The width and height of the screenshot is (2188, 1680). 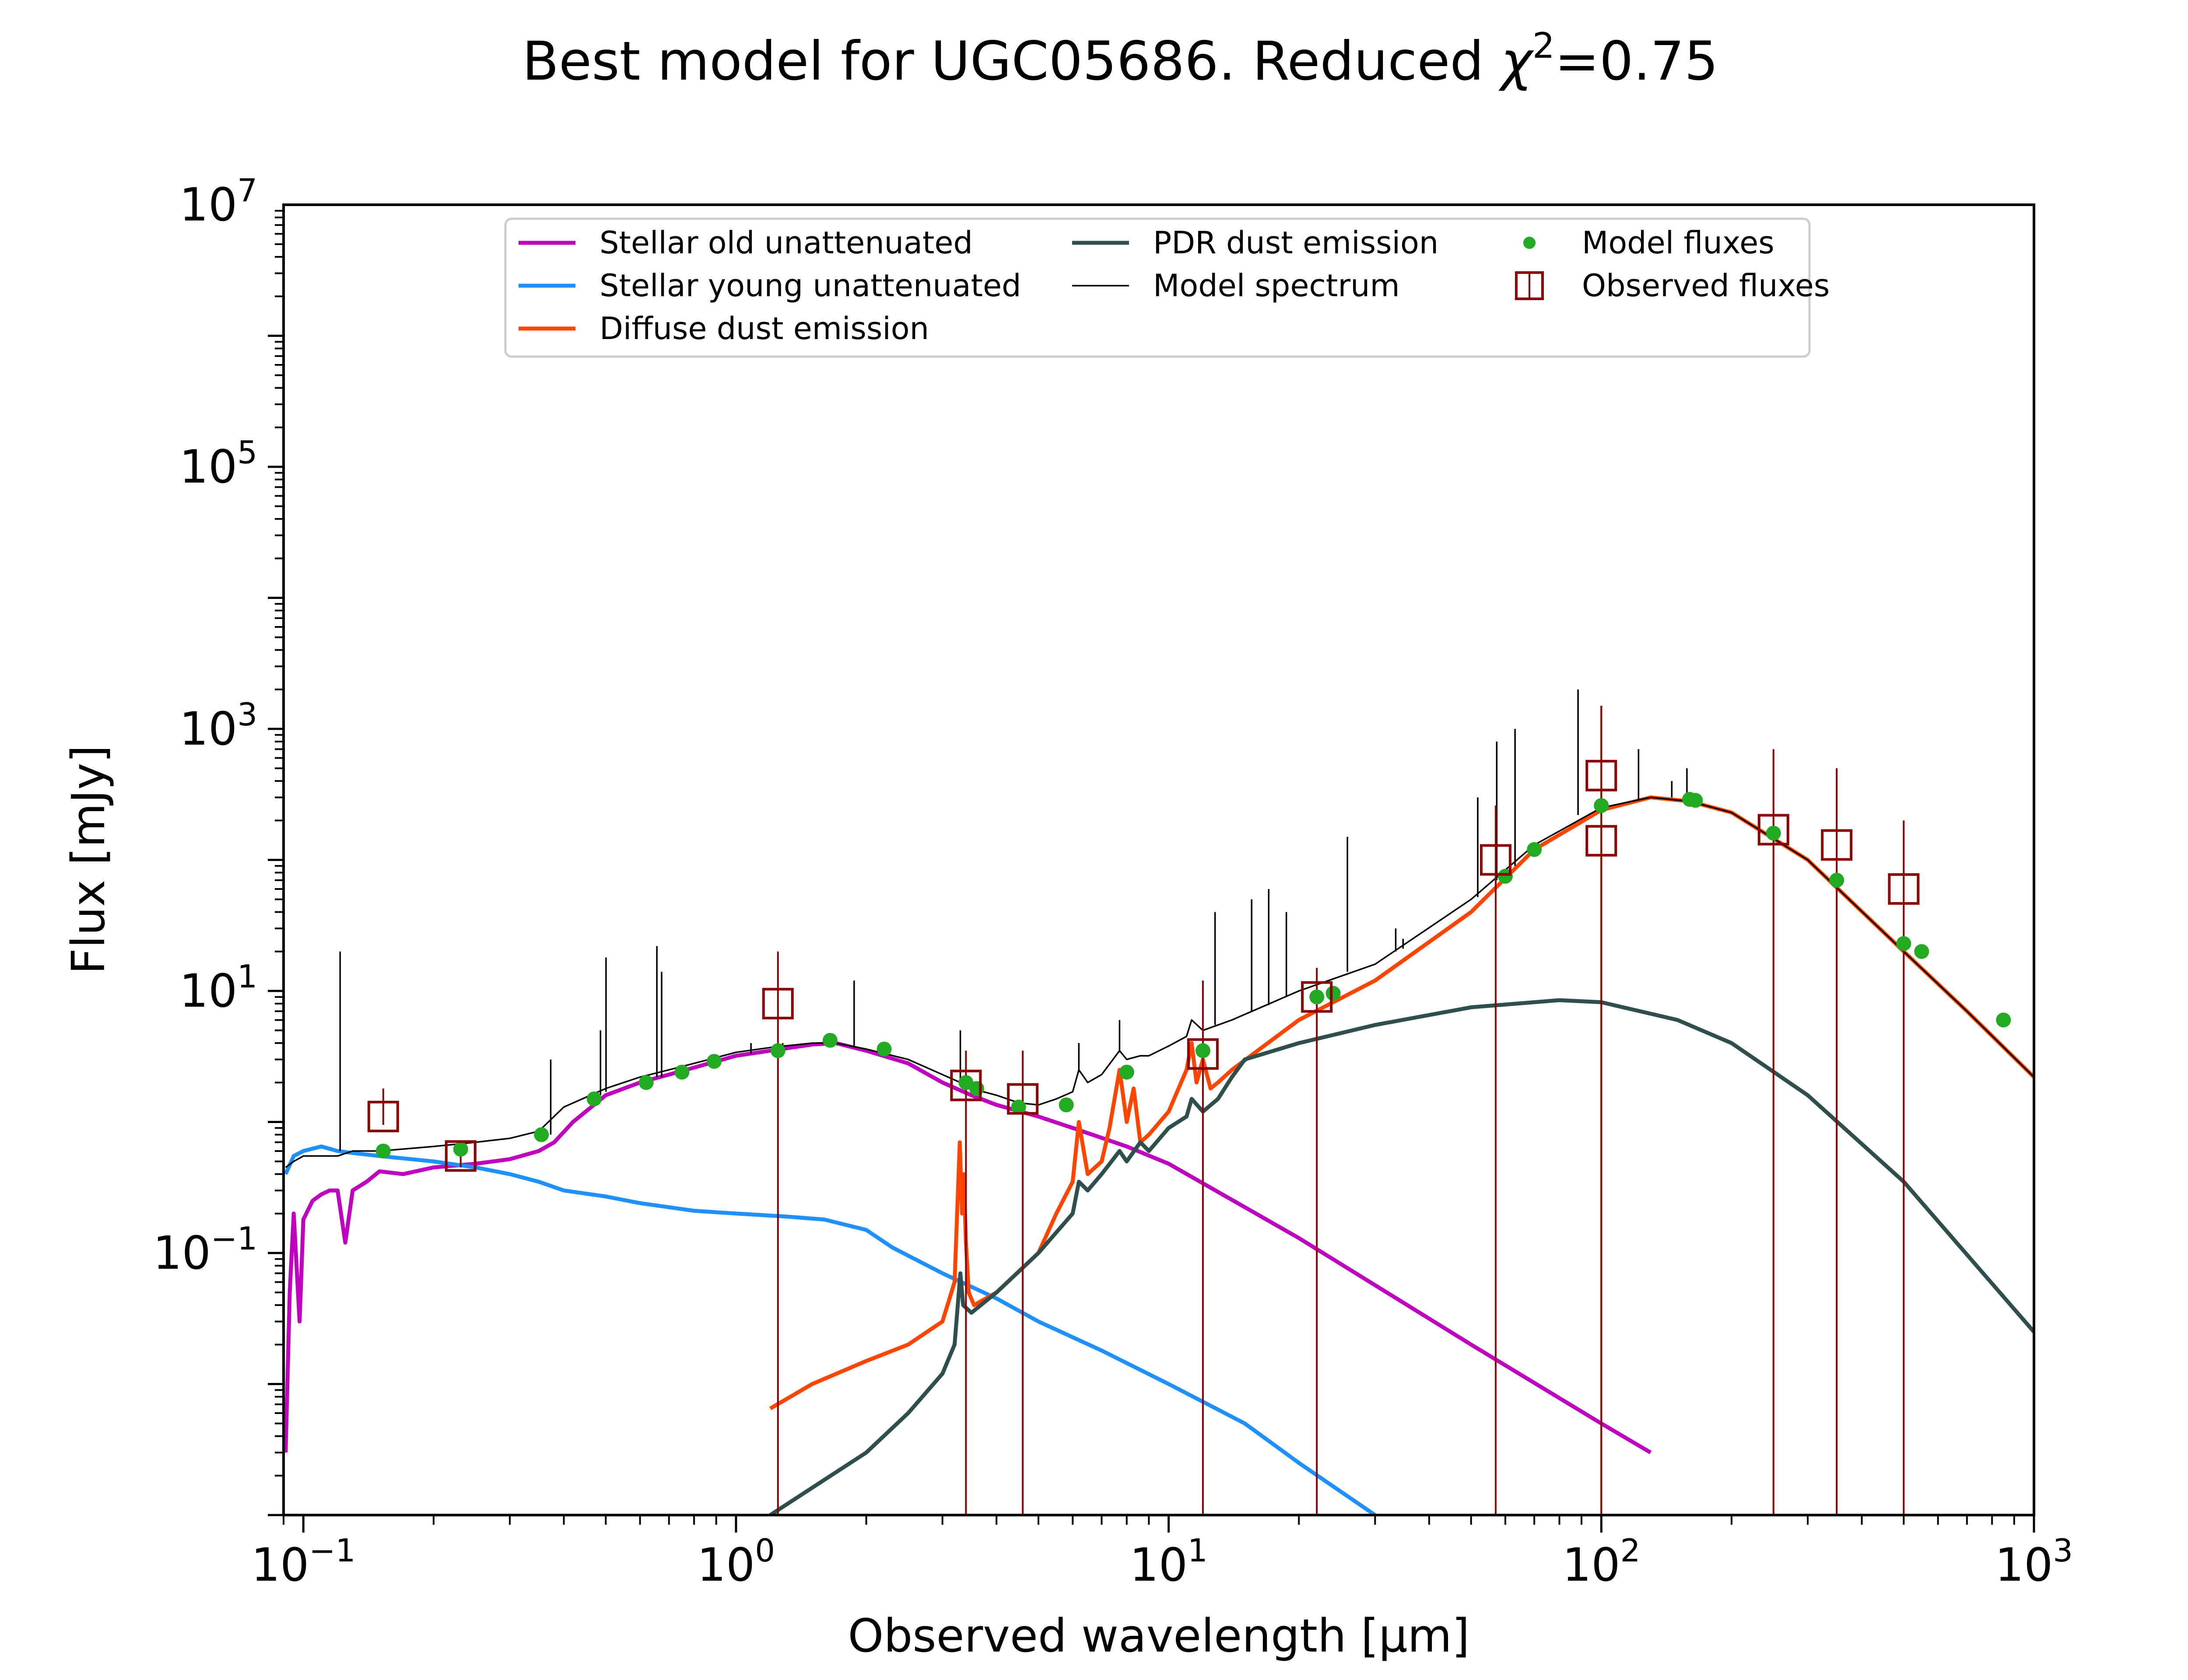 I want to click on y-tick-label-exponent: 5, so click(x=247, y=452).